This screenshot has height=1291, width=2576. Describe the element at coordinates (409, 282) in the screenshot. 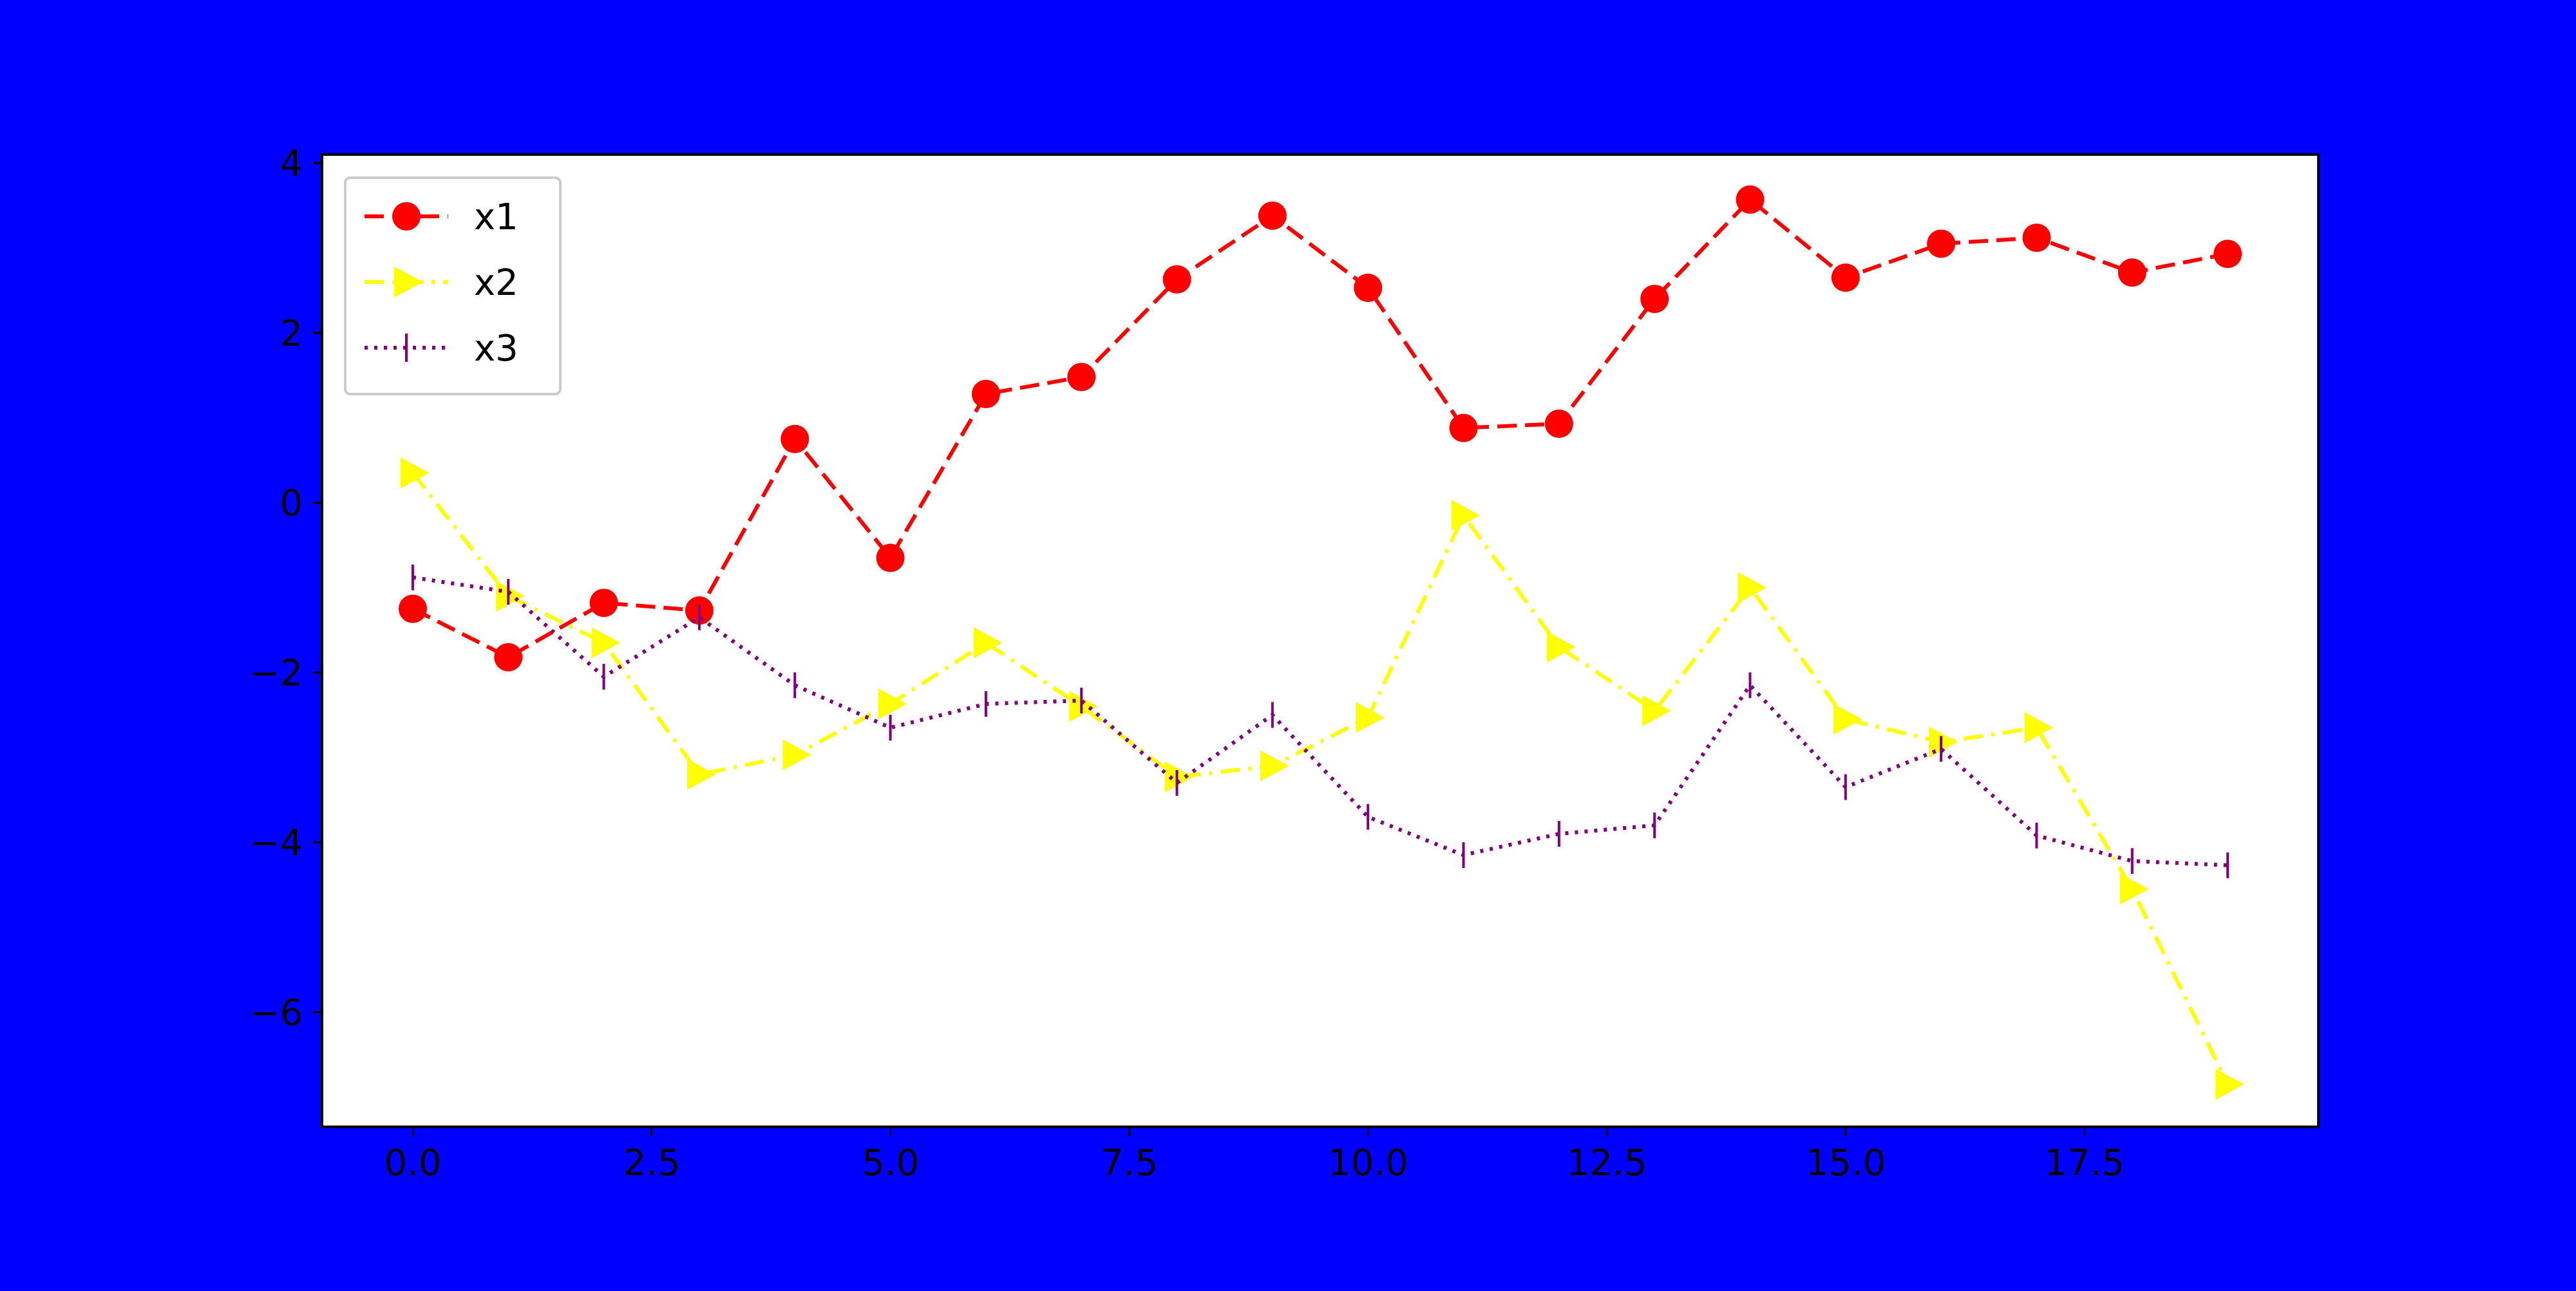

I see `legend-marker-x2` at that location.